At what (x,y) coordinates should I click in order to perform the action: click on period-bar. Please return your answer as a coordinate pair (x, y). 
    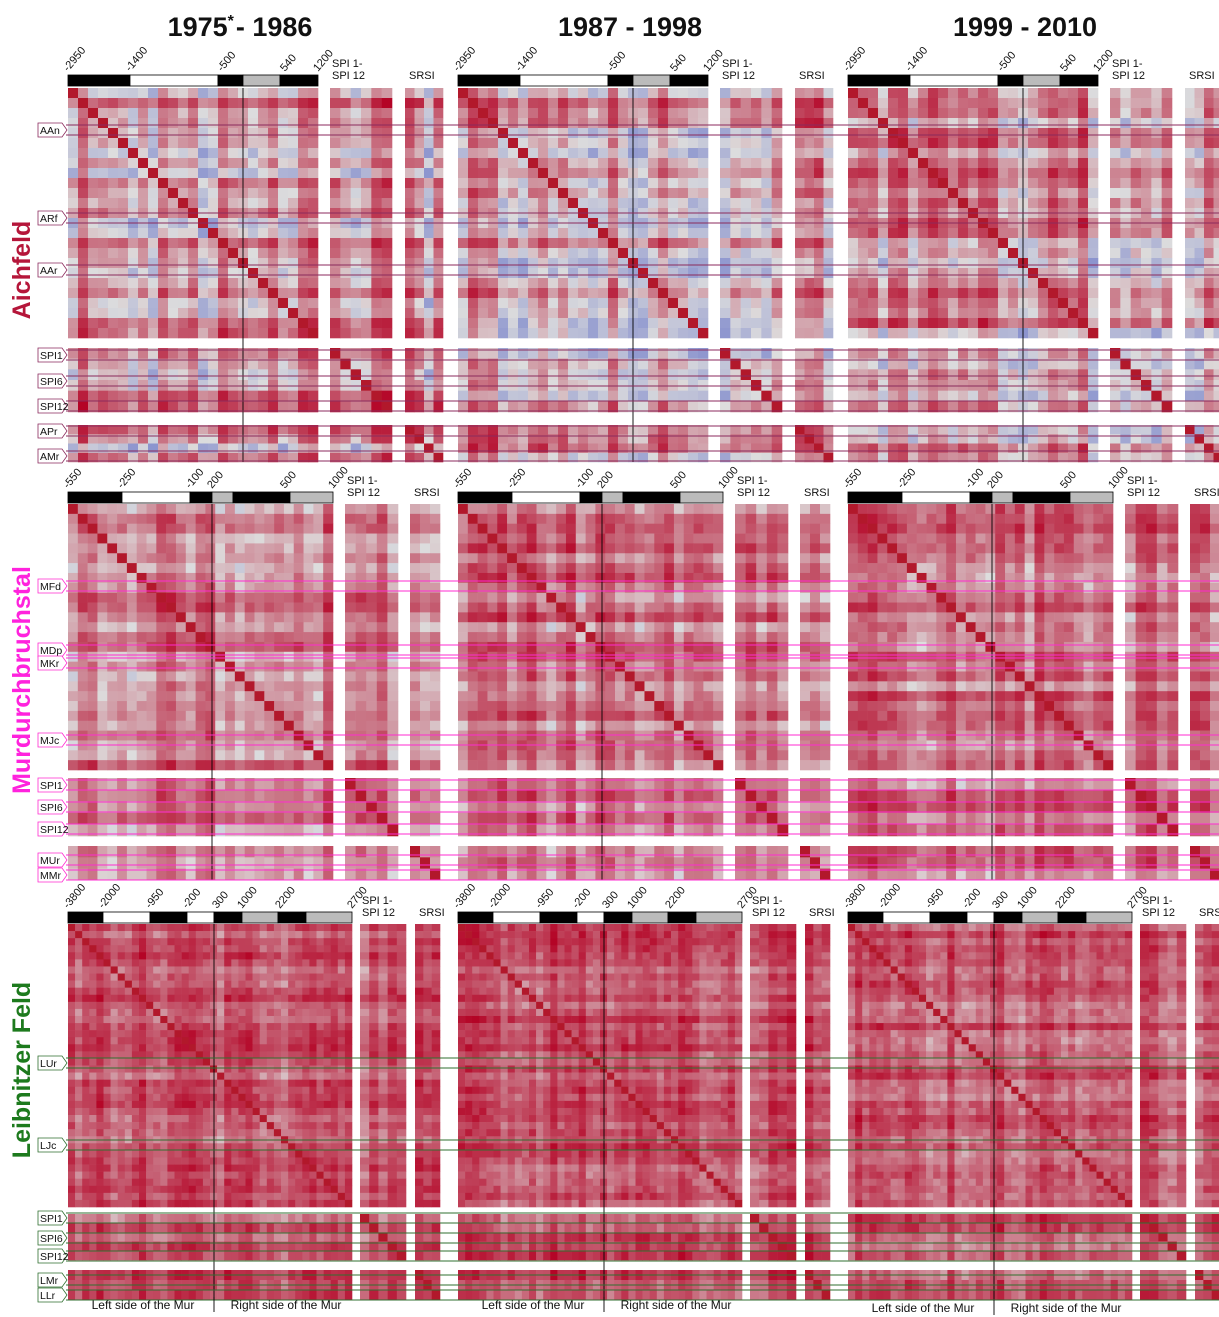
    Looking at the image, I should click on (201, 497).